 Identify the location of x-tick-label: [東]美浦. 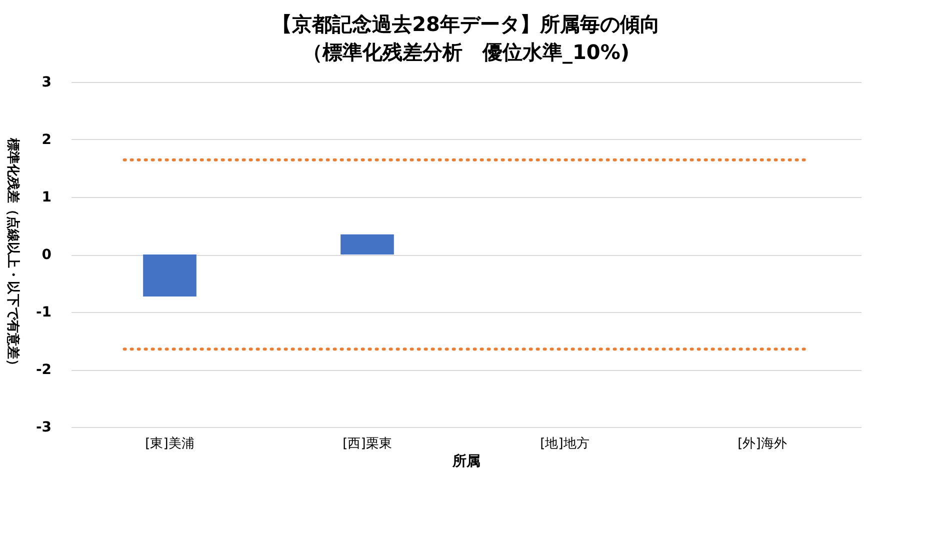
(169, 444).